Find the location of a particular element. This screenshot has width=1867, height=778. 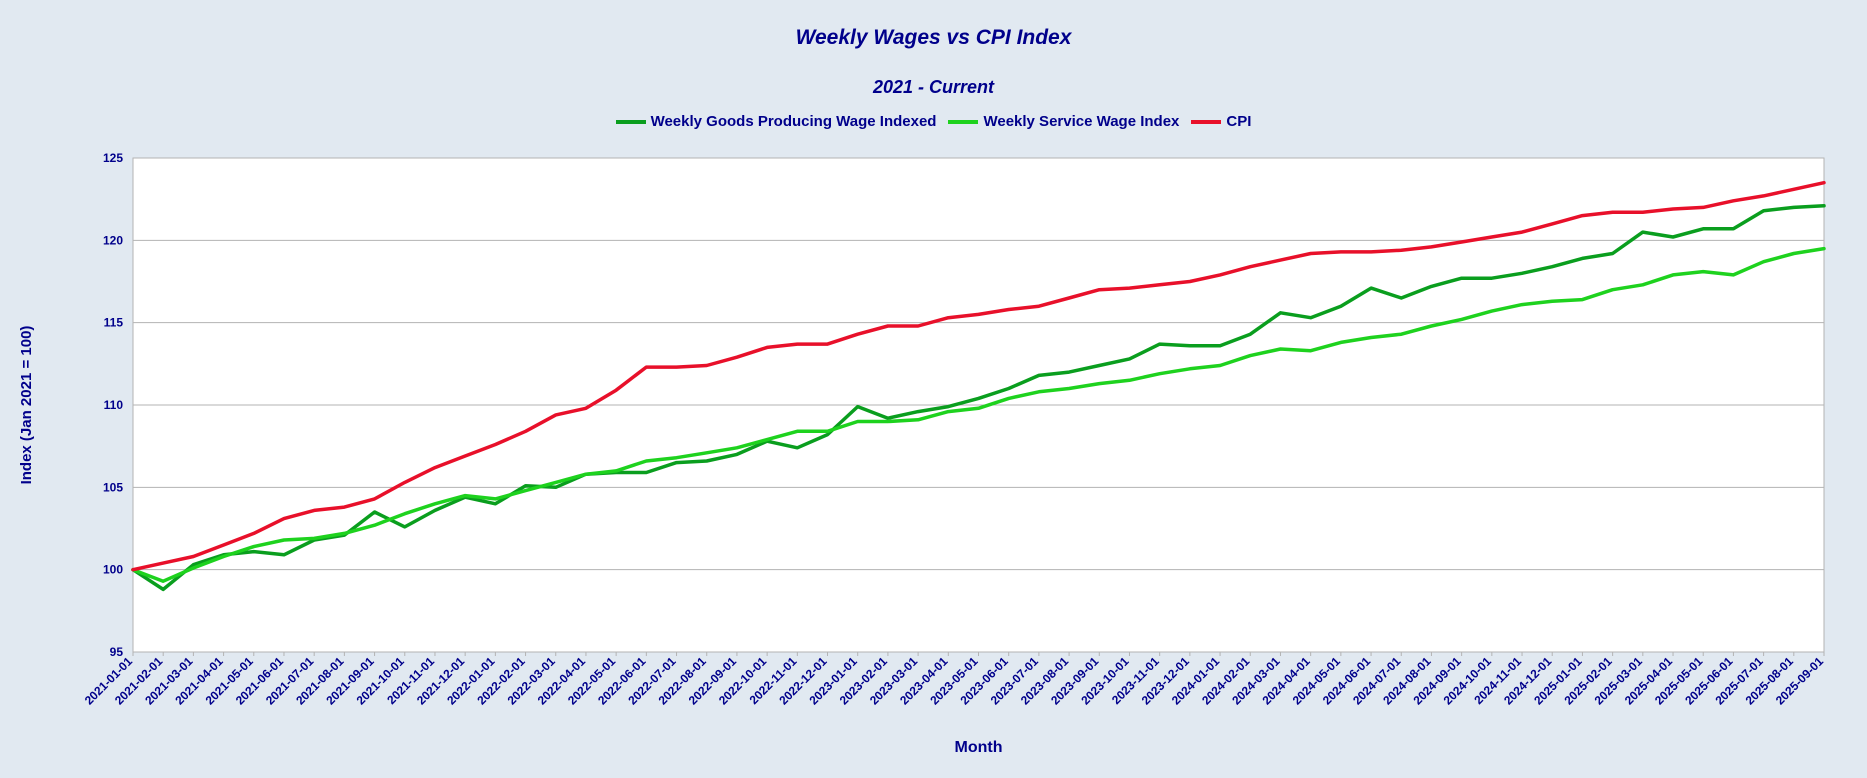

legend-label-cpi: CPI is located at coordinates (1239, 121).